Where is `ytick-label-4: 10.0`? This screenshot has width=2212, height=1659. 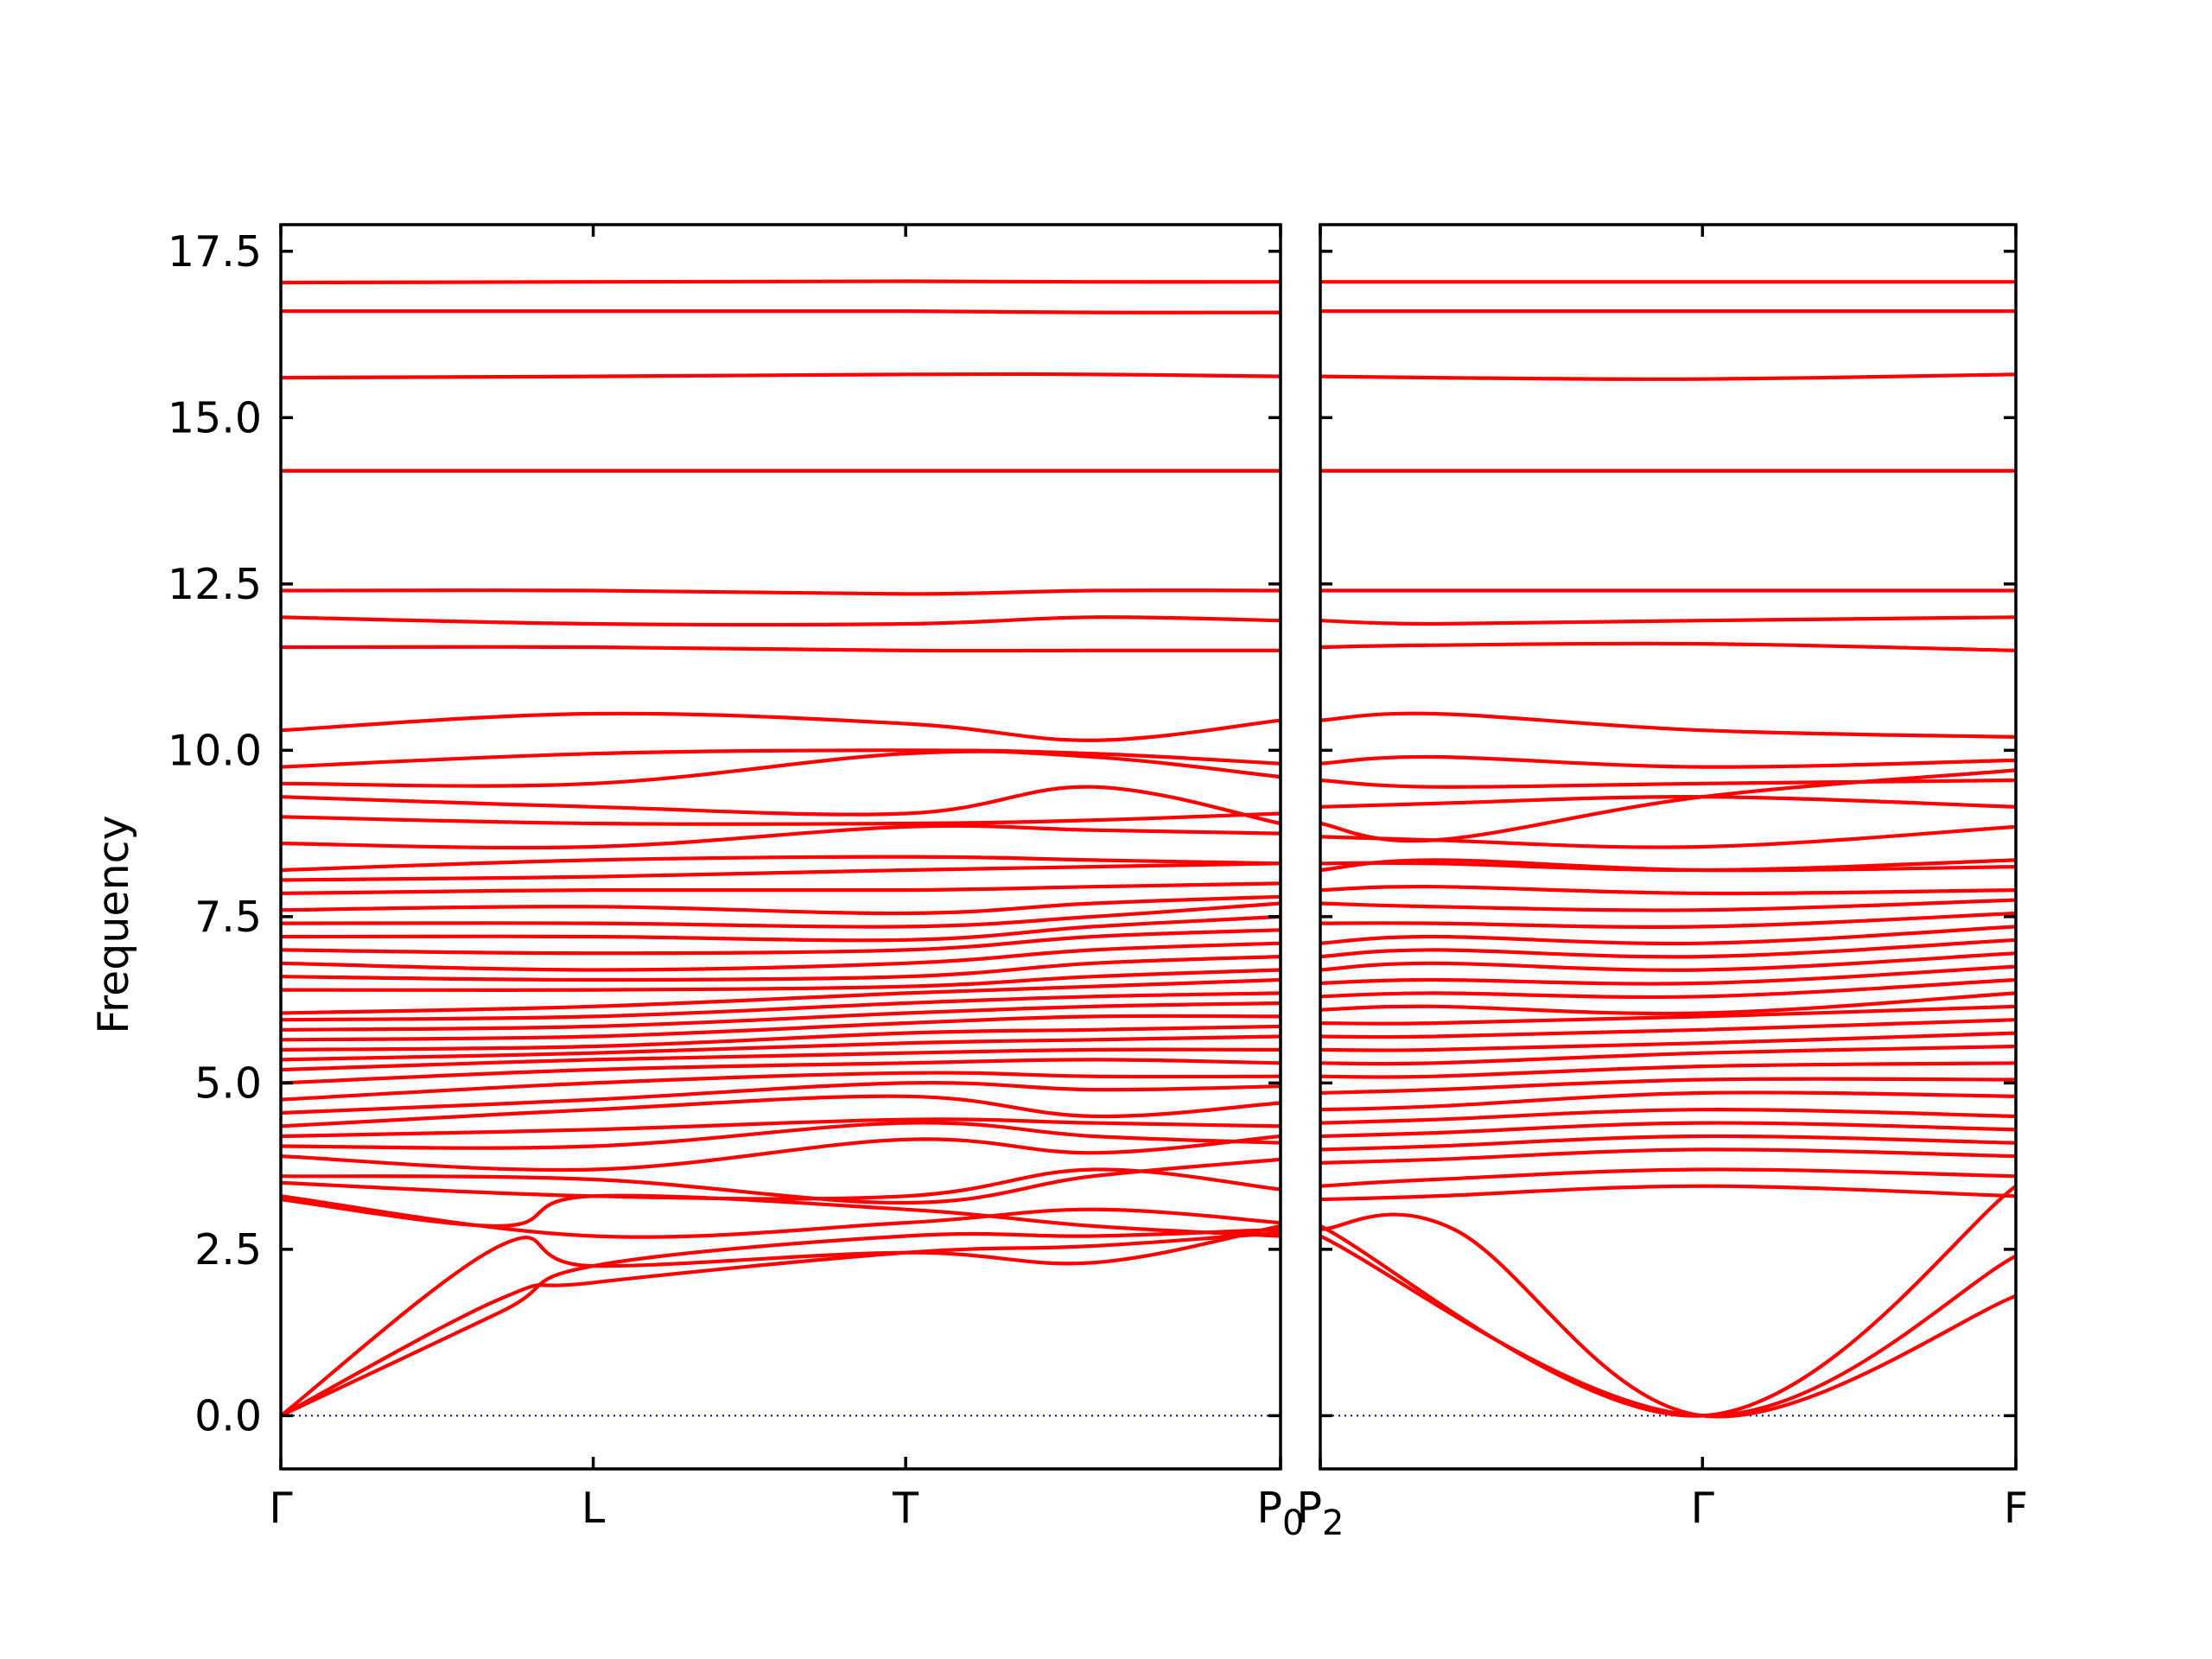 ytick-label-4: 10.0 is located at coordinates (215, 750).